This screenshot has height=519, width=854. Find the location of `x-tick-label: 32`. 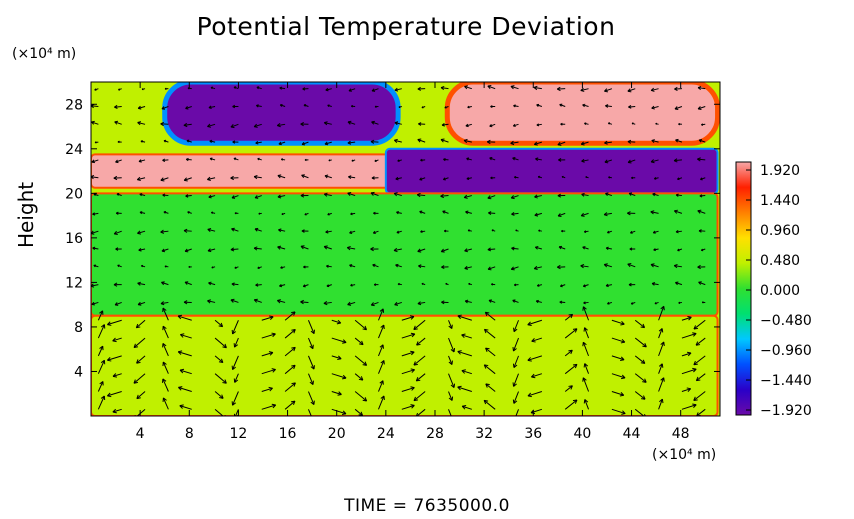

x-tick-label: 32 is located at coordinates (484, 434).